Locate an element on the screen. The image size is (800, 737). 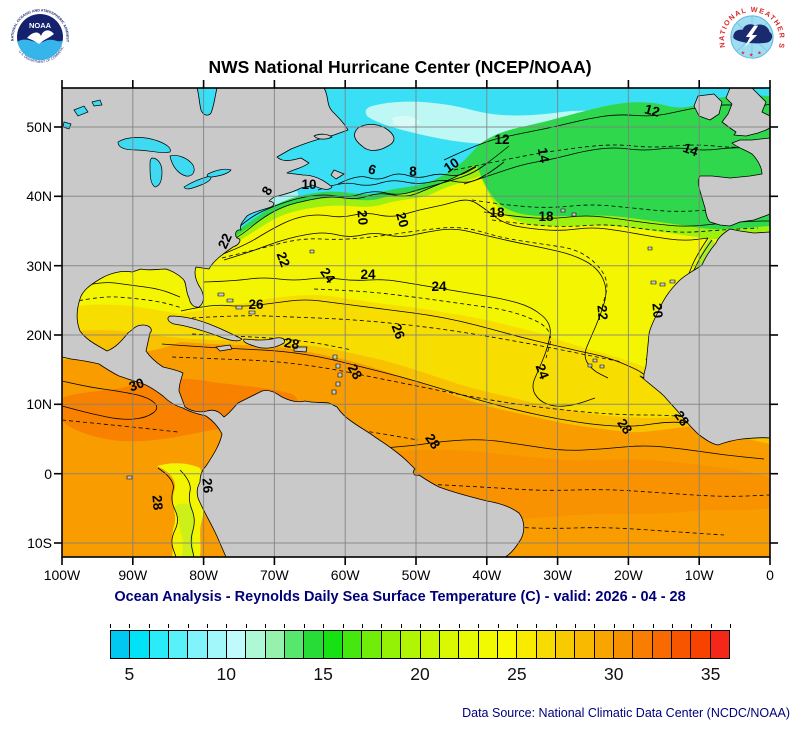
lake-superior is located at coordinates (144, 145).